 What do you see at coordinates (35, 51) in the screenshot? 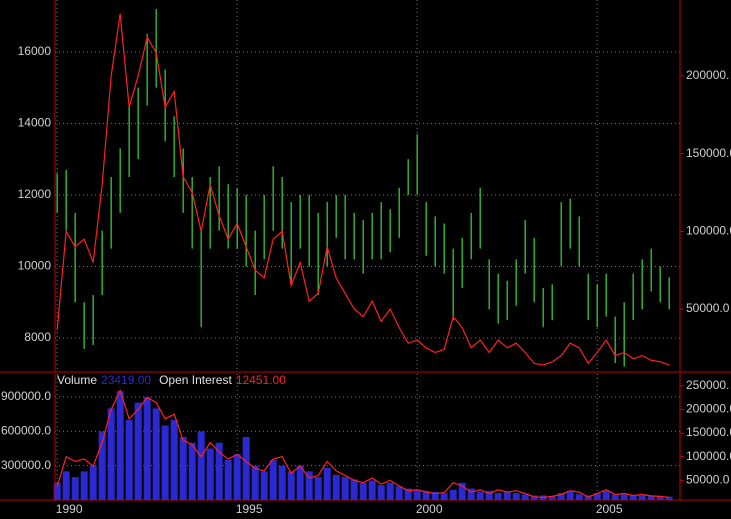
I see `y-tick-label: 16000` at bounding box center [35, 51].